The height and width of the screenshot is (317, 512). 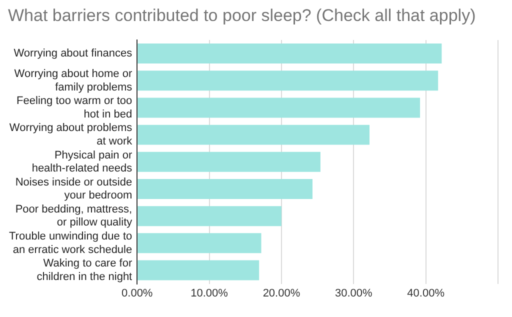 I want to click on y-tick-label: Poor bedding, mattress, or pillow quality, so click(x=74, y=216).